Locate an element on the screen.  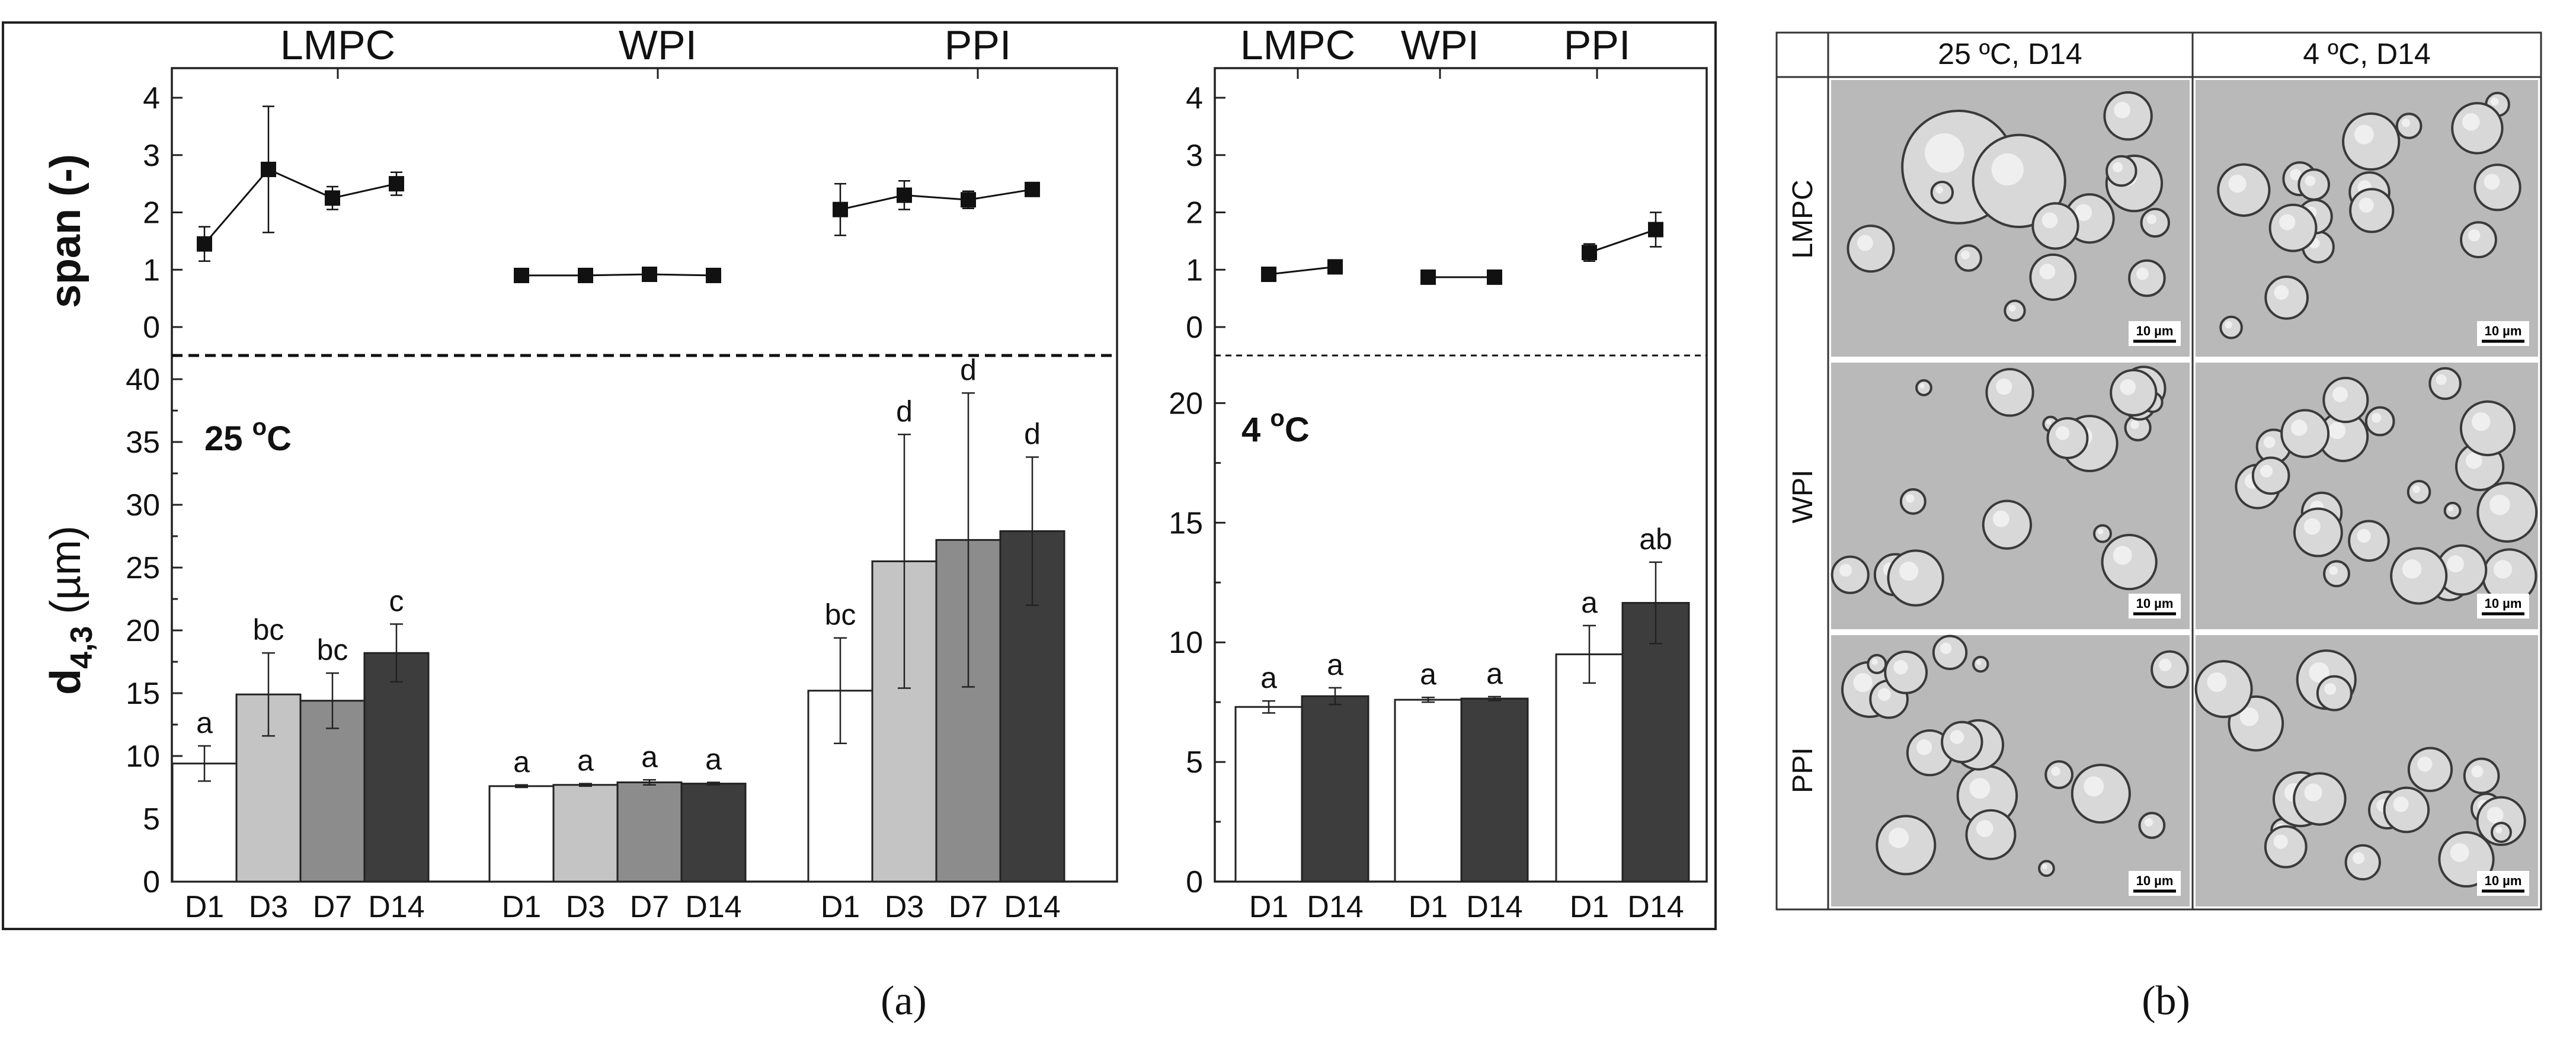
d43-bar-lmpc-d14-25c is located at coordinates (396, 767).